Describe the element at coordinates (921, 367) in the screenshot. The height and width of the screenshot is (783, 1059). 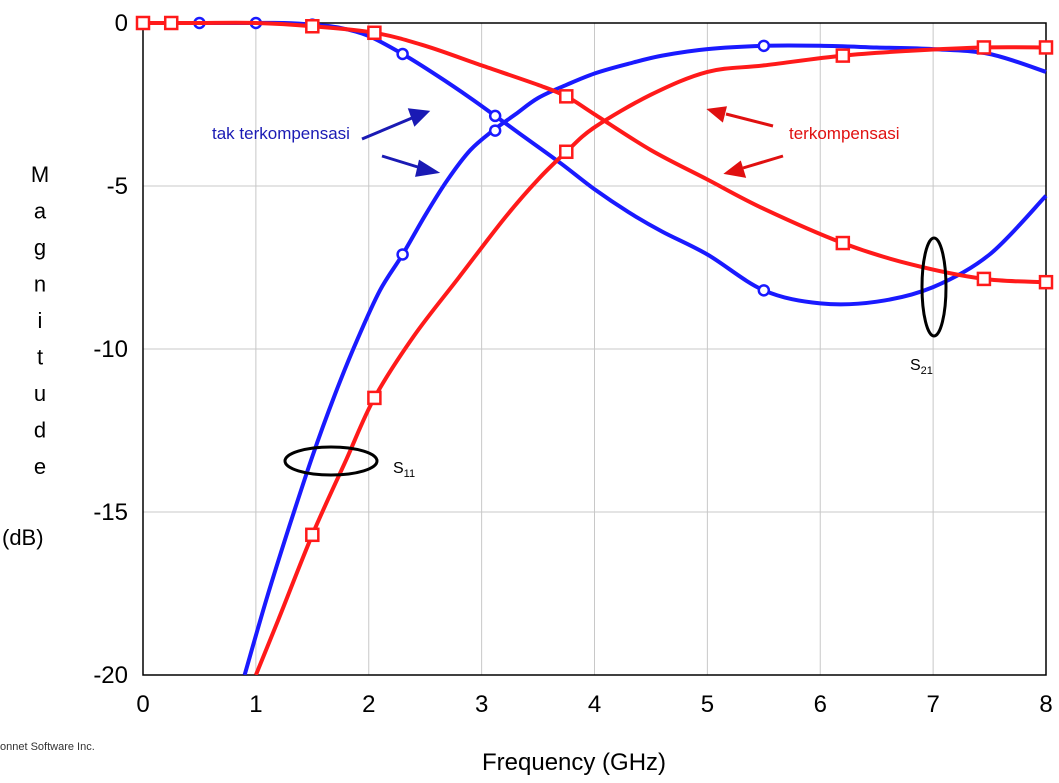
I see `s21-label: S21` at that location.